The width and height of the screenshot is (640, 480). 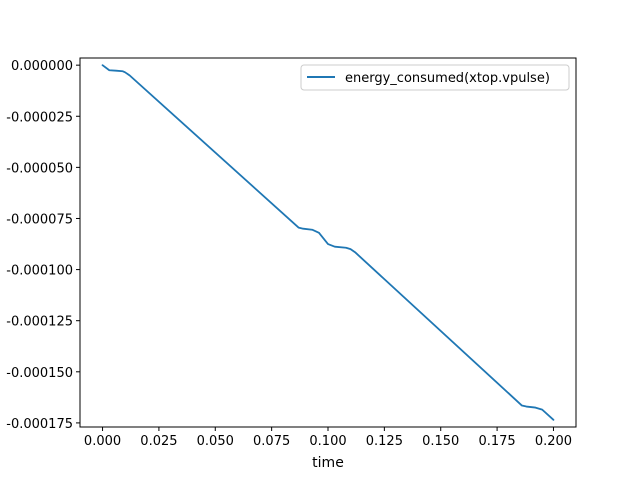 What do you see at coordinates (39, 117) in the screenshot?
I see `y-tick-label: -0.000025` at bounding box center [39, 117].